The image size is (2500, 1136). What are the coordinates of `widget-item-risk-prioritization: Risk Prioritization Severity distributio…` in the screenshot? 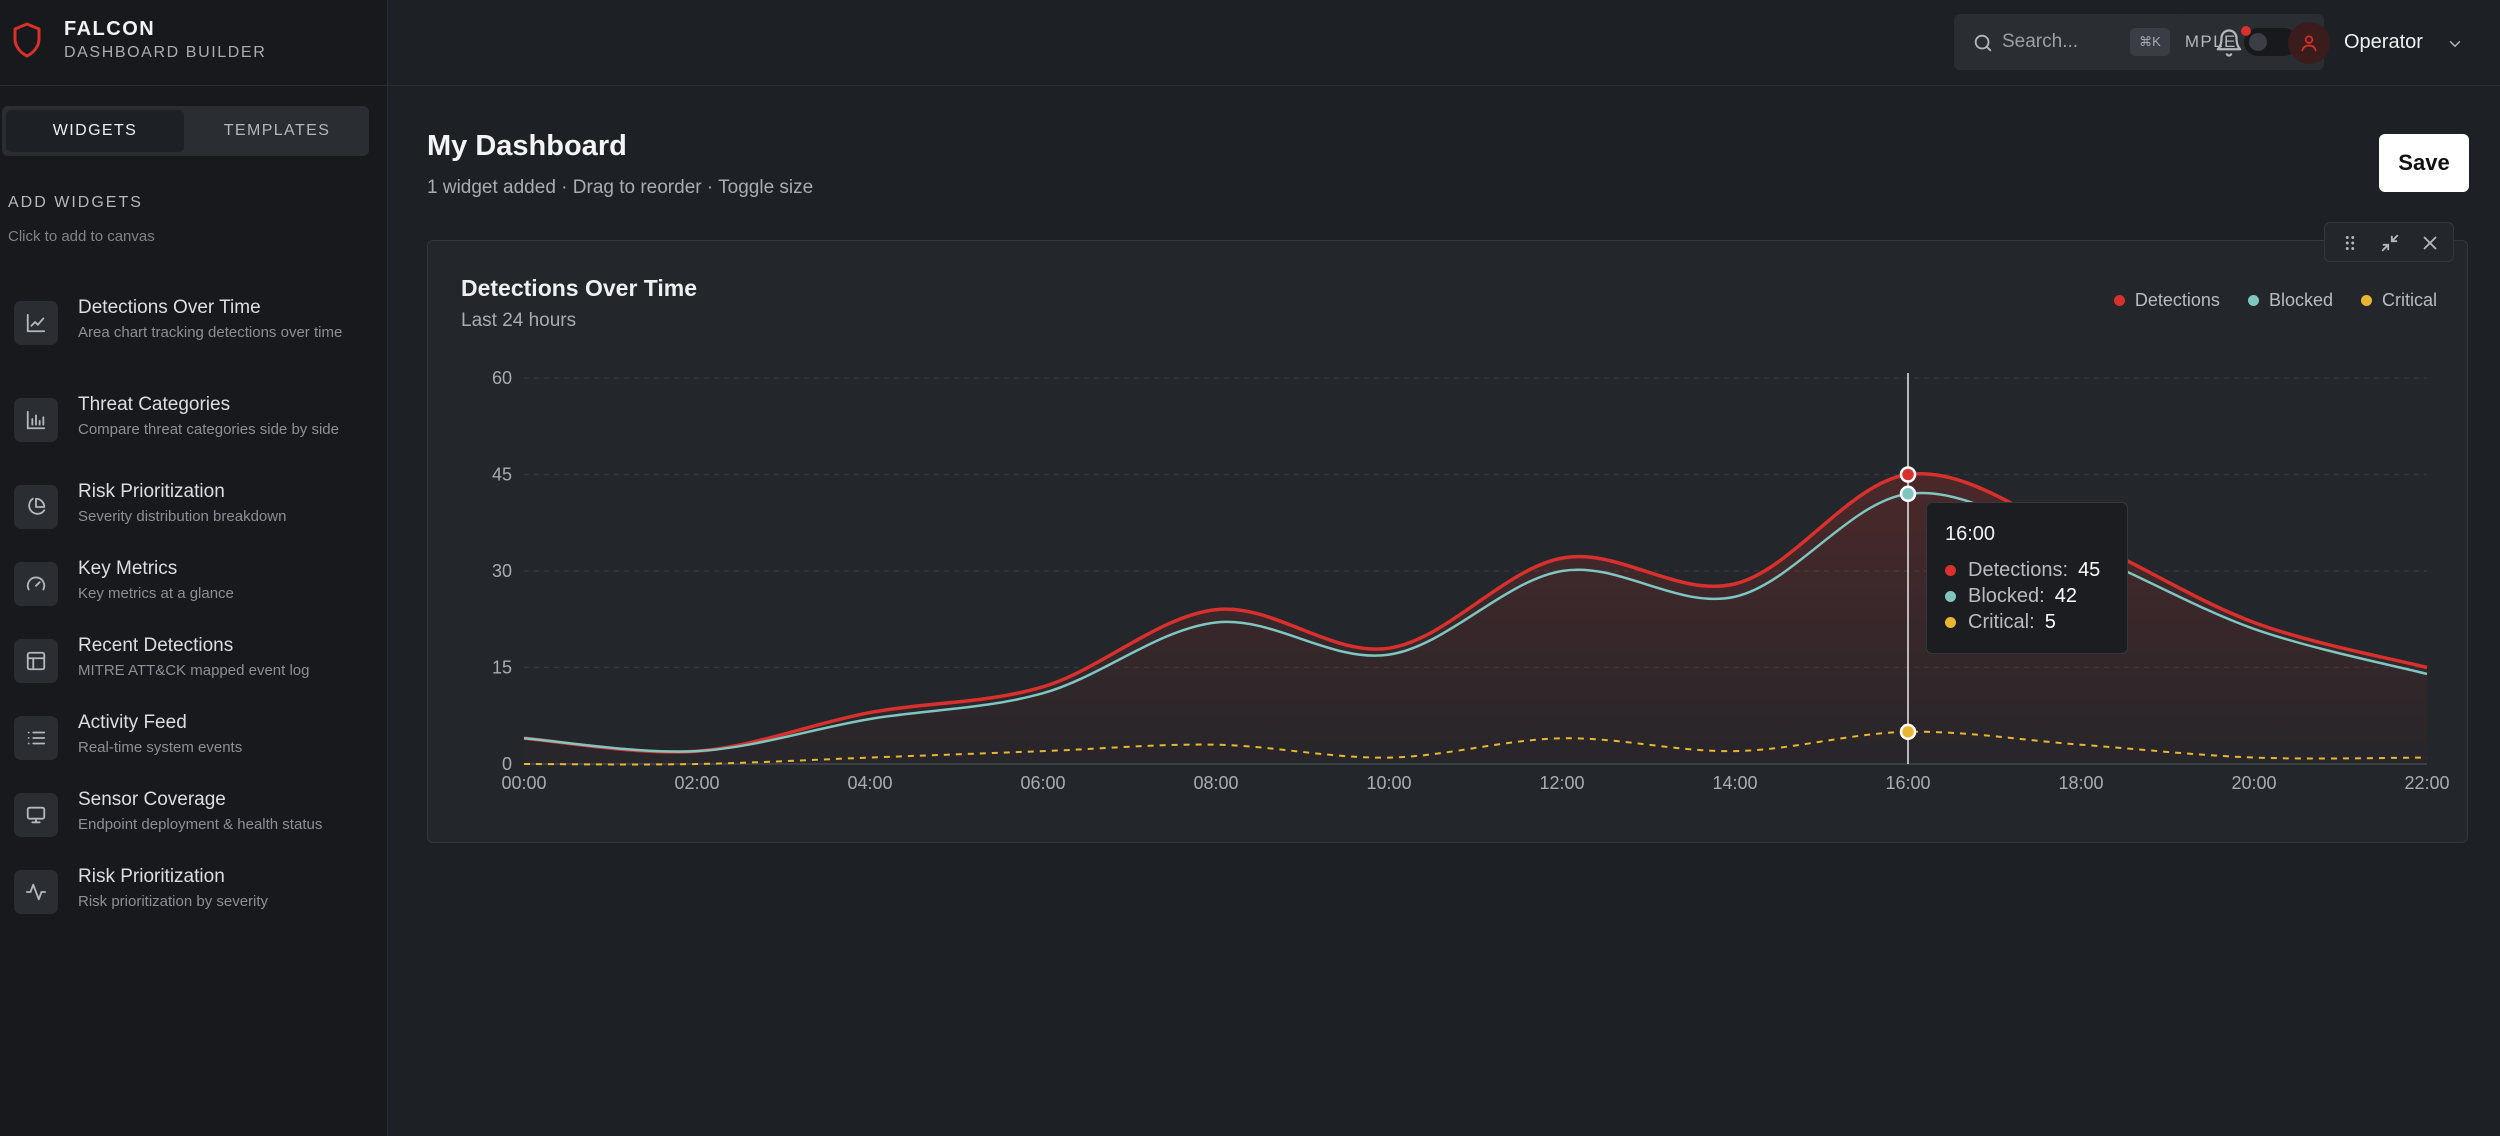 It's located at (194, 519).